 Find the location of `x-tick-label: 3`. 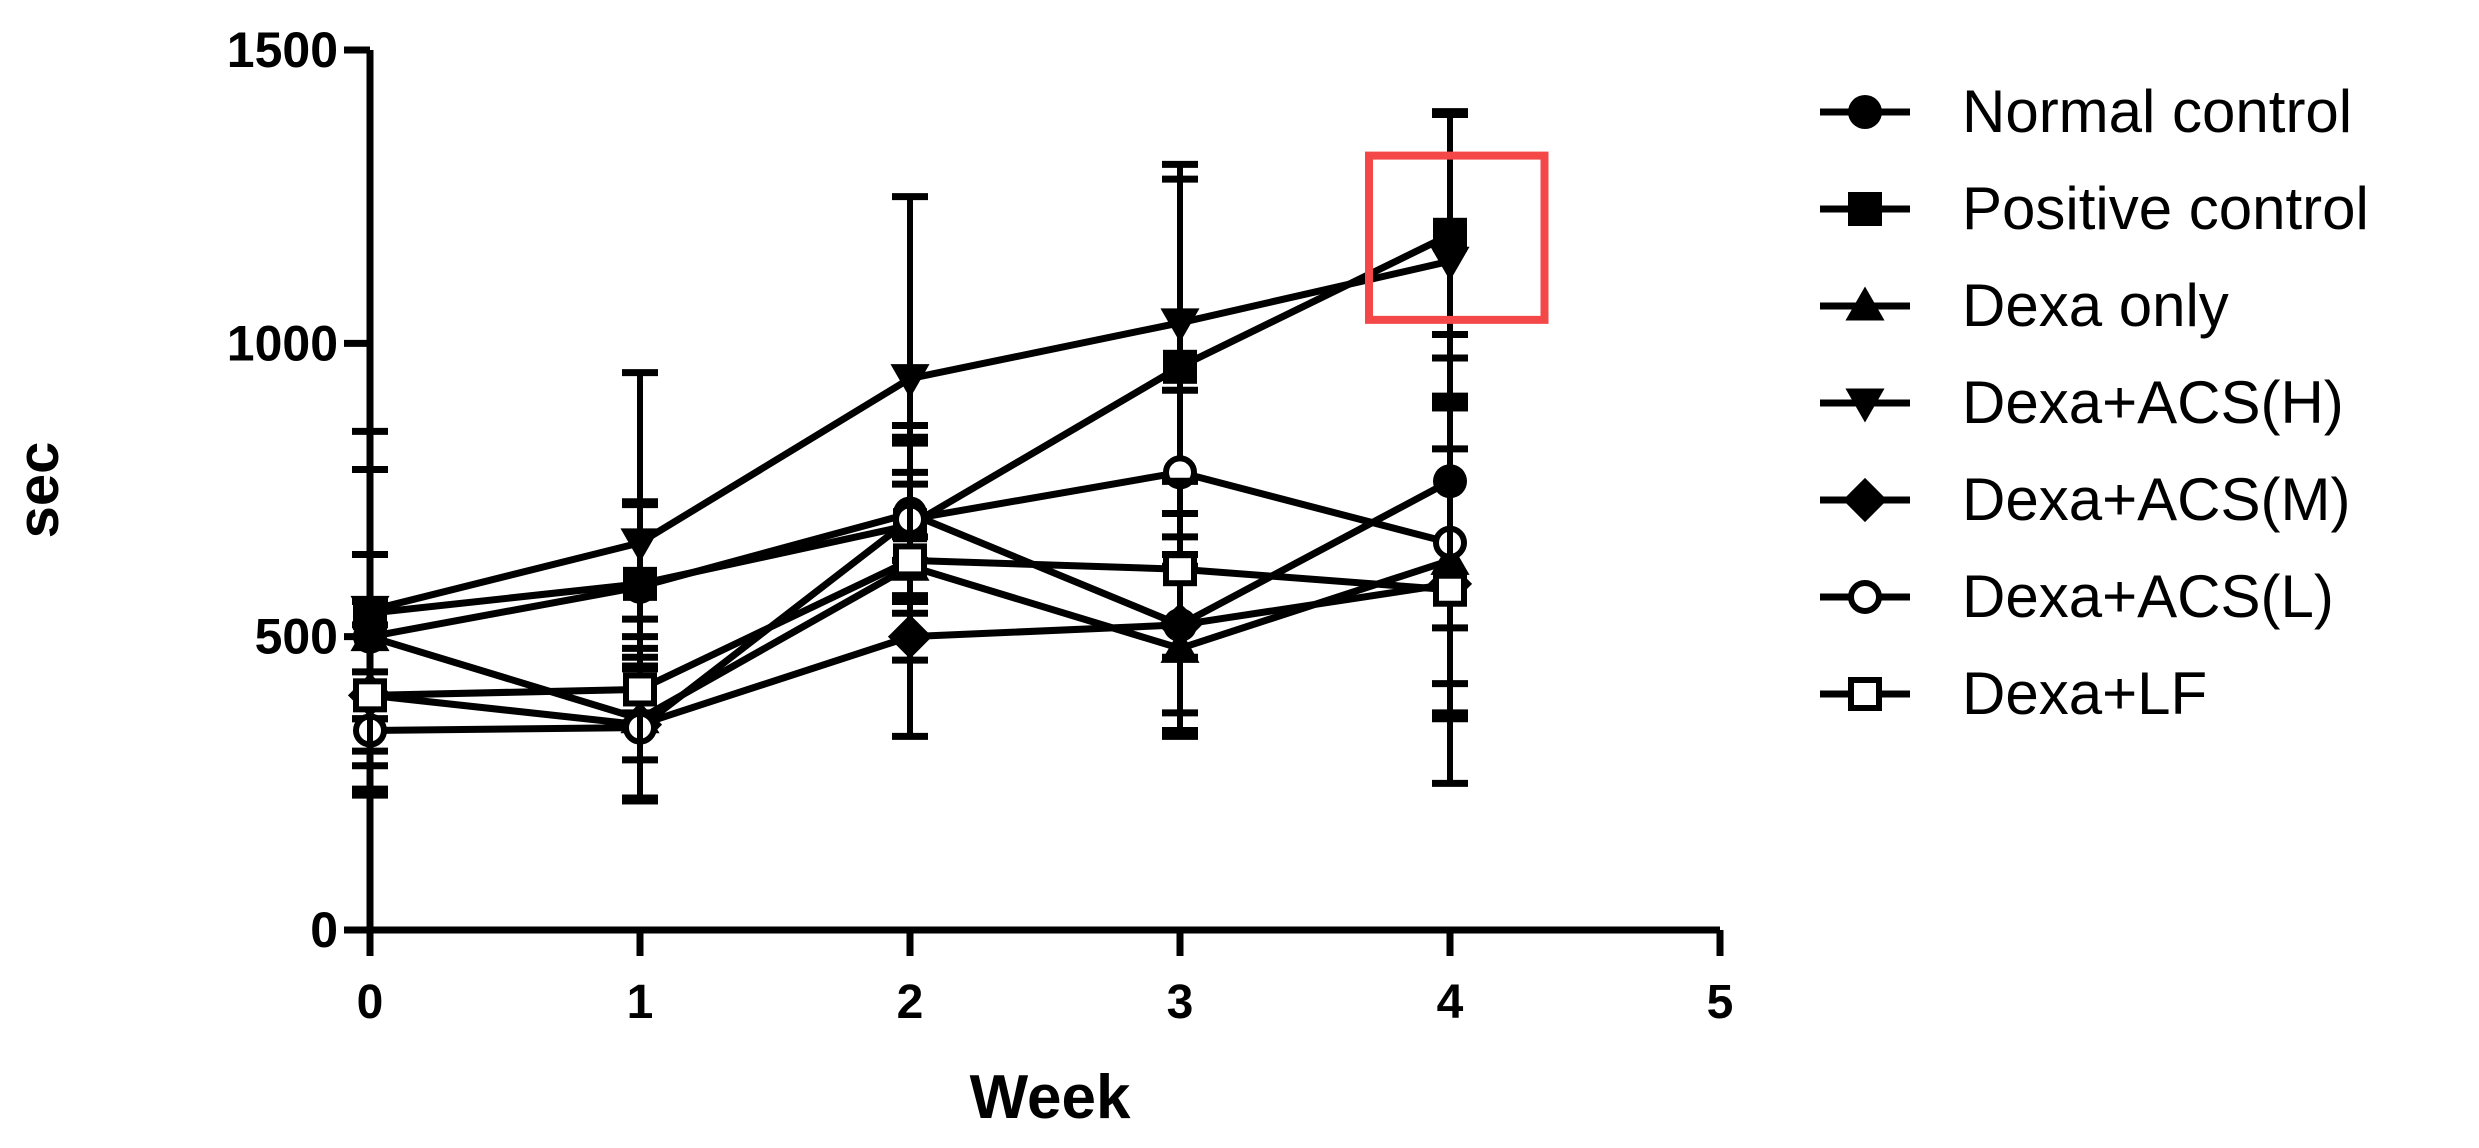

x-tick-label: 3 is located at coordinates (1180, 1002).